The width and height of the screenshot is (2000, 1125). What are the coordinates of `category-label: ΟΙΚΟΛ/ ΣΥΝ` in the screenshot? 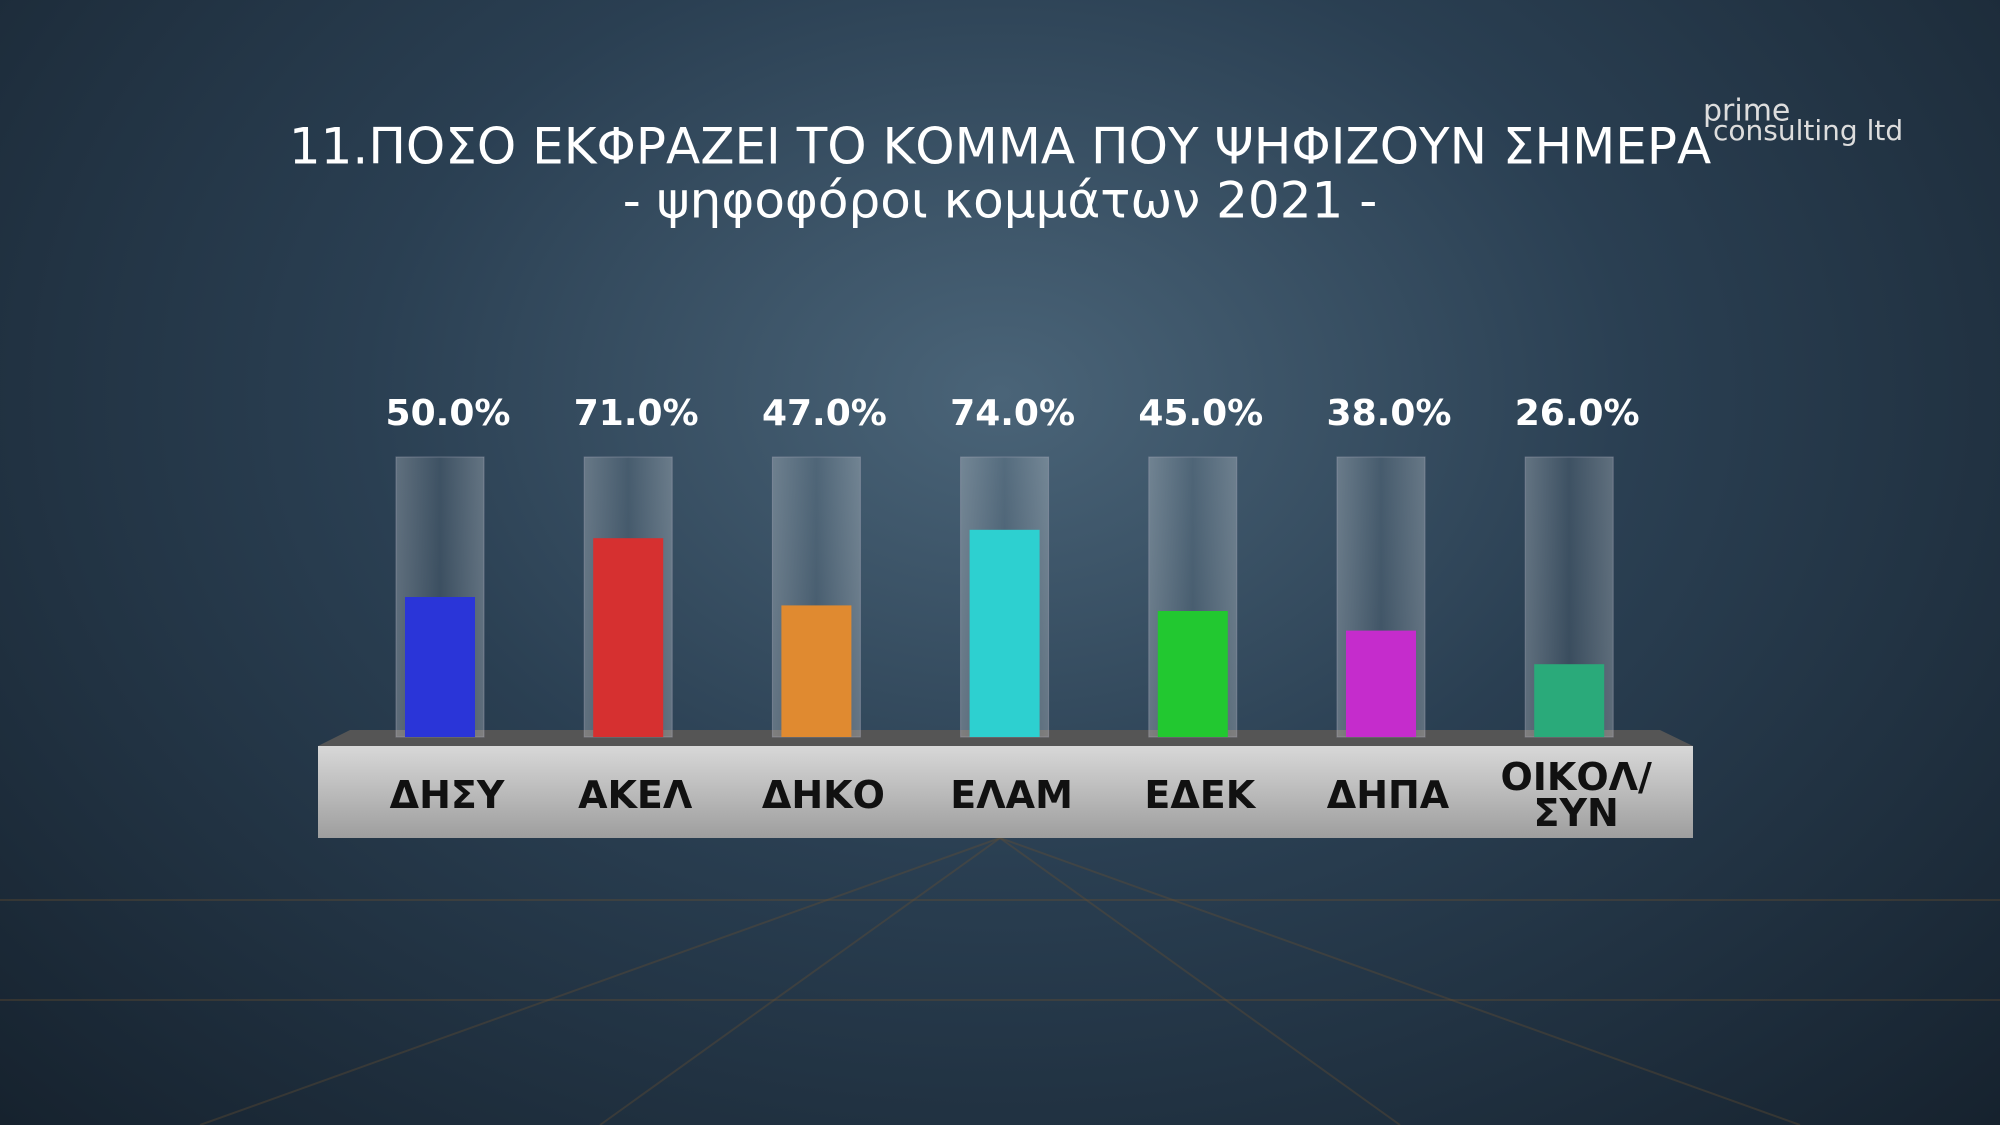 It's located at (1576, 795).